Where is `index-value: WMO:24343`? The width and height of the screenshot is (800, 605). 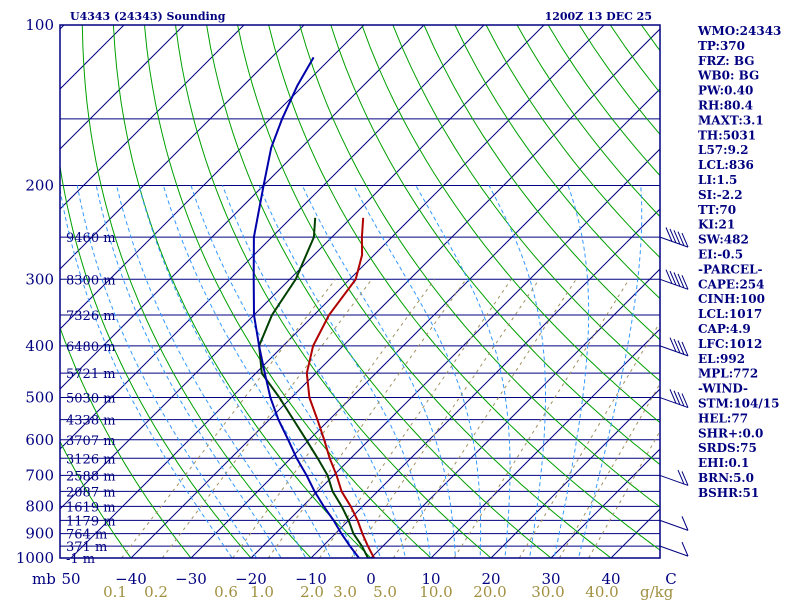
index-value: WMO:24343 is located at coordinates (739, 31).